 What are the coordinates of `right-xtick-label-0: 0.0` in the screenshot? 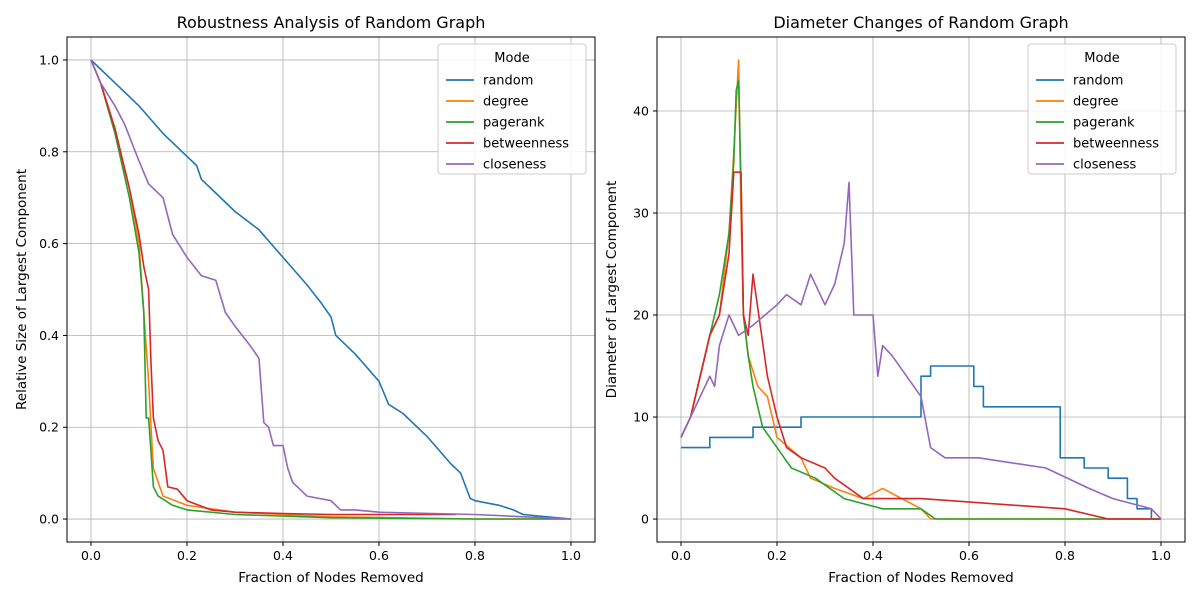 It's located at (681, 555).